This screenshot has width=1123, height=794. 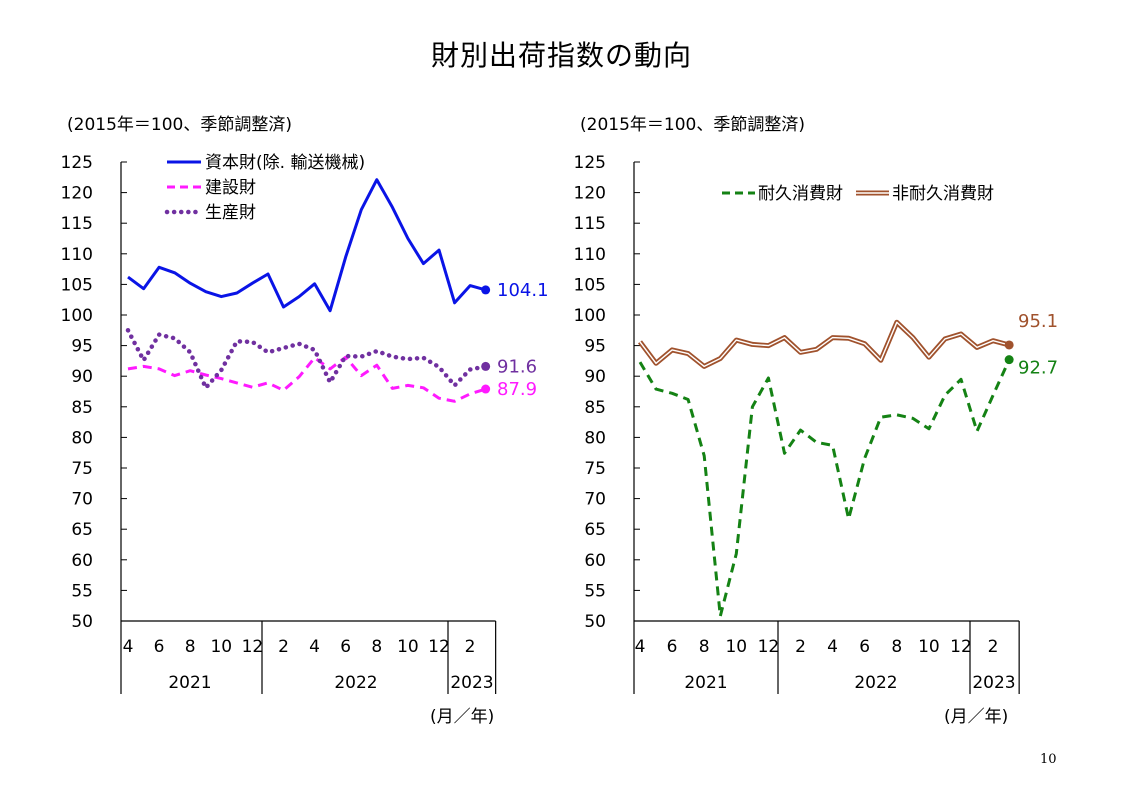 I want to click on legend-label: 生産財, so click(x=230, y=213).